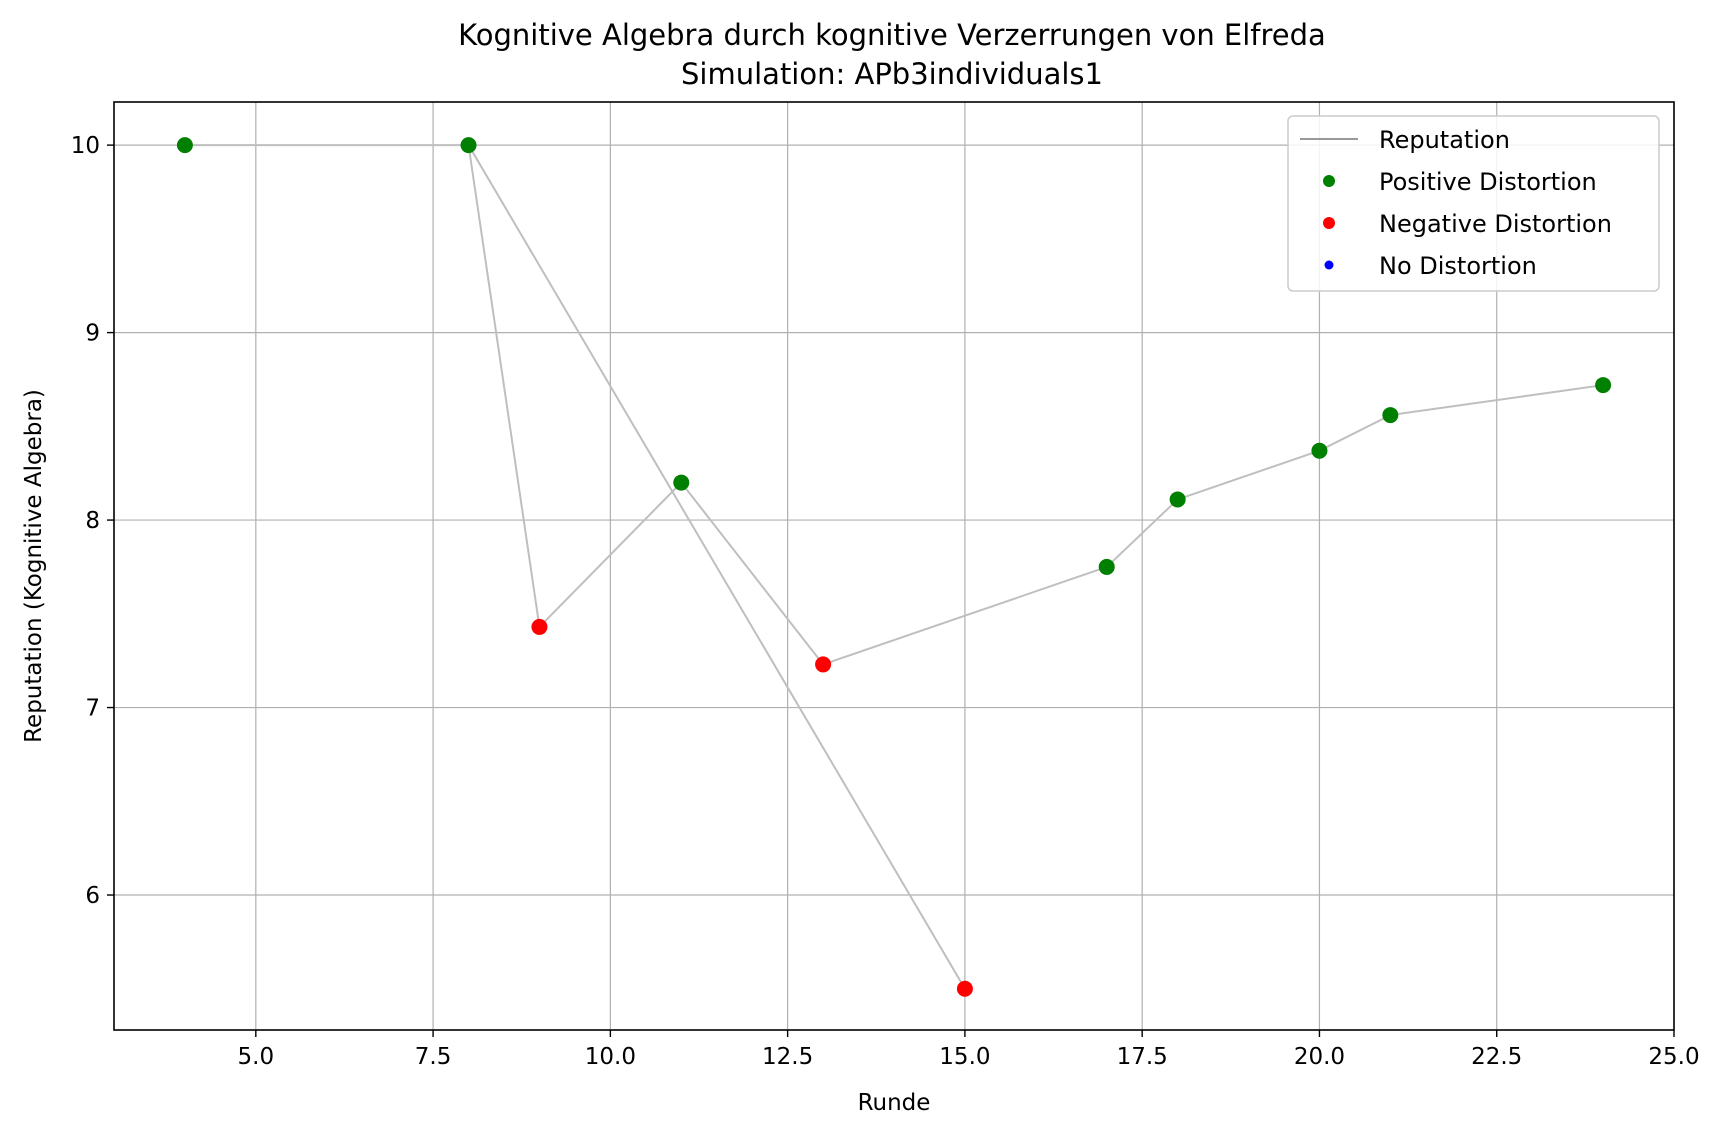 Image resolution: width=1714 pixels, height=1131 pixels. I want to click on legend-label-negative: Negative Distortion, so click(1495, 224).